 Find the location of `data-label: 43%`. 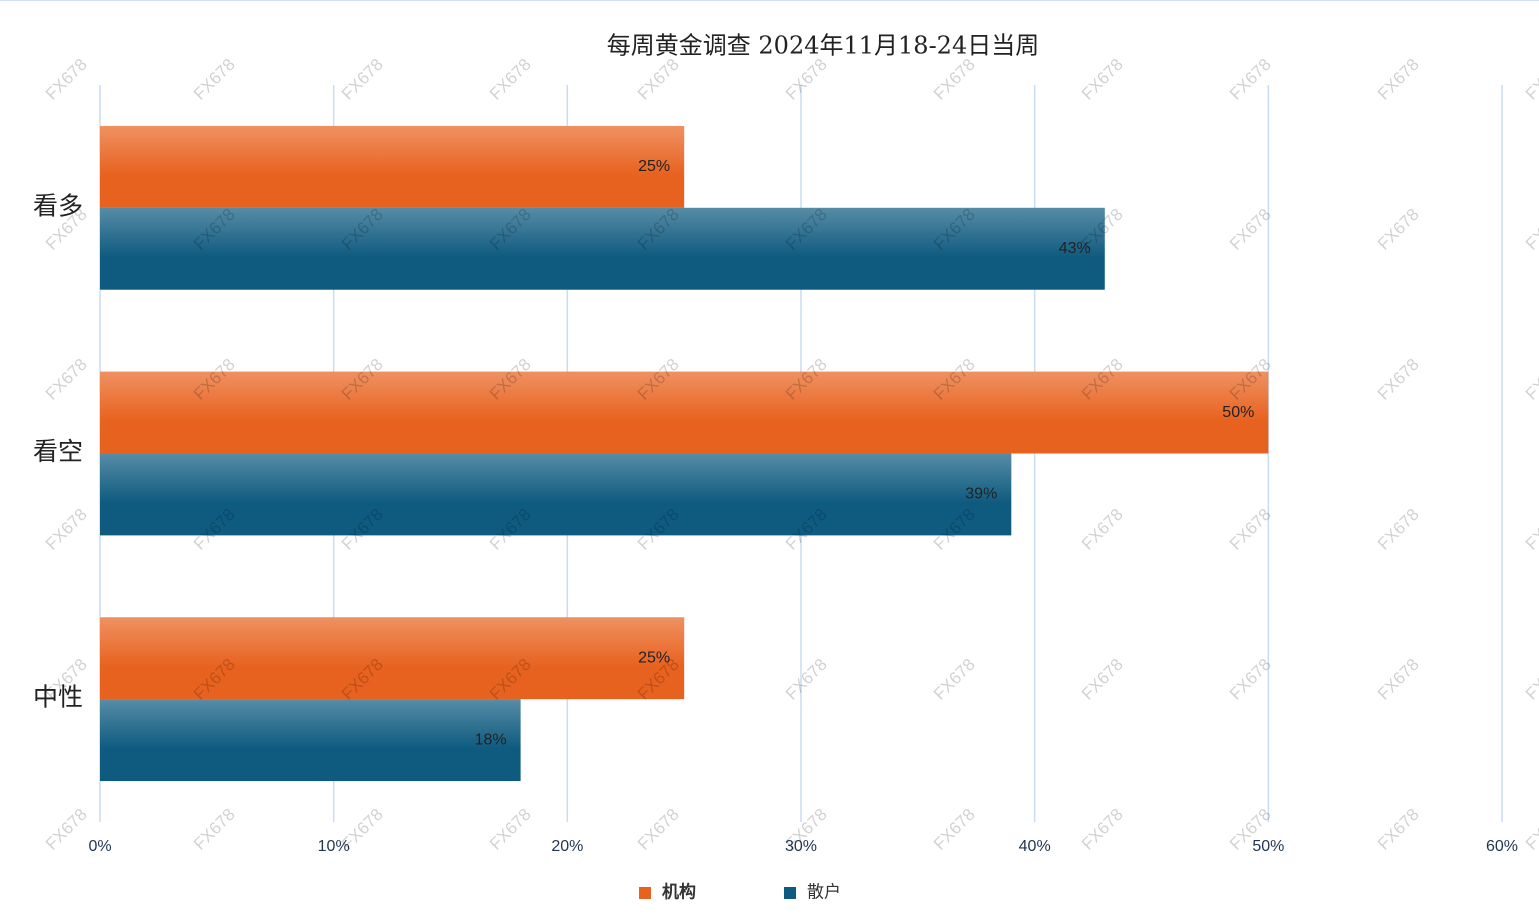

data-label: 43% is located at coordinates (1075, 248).